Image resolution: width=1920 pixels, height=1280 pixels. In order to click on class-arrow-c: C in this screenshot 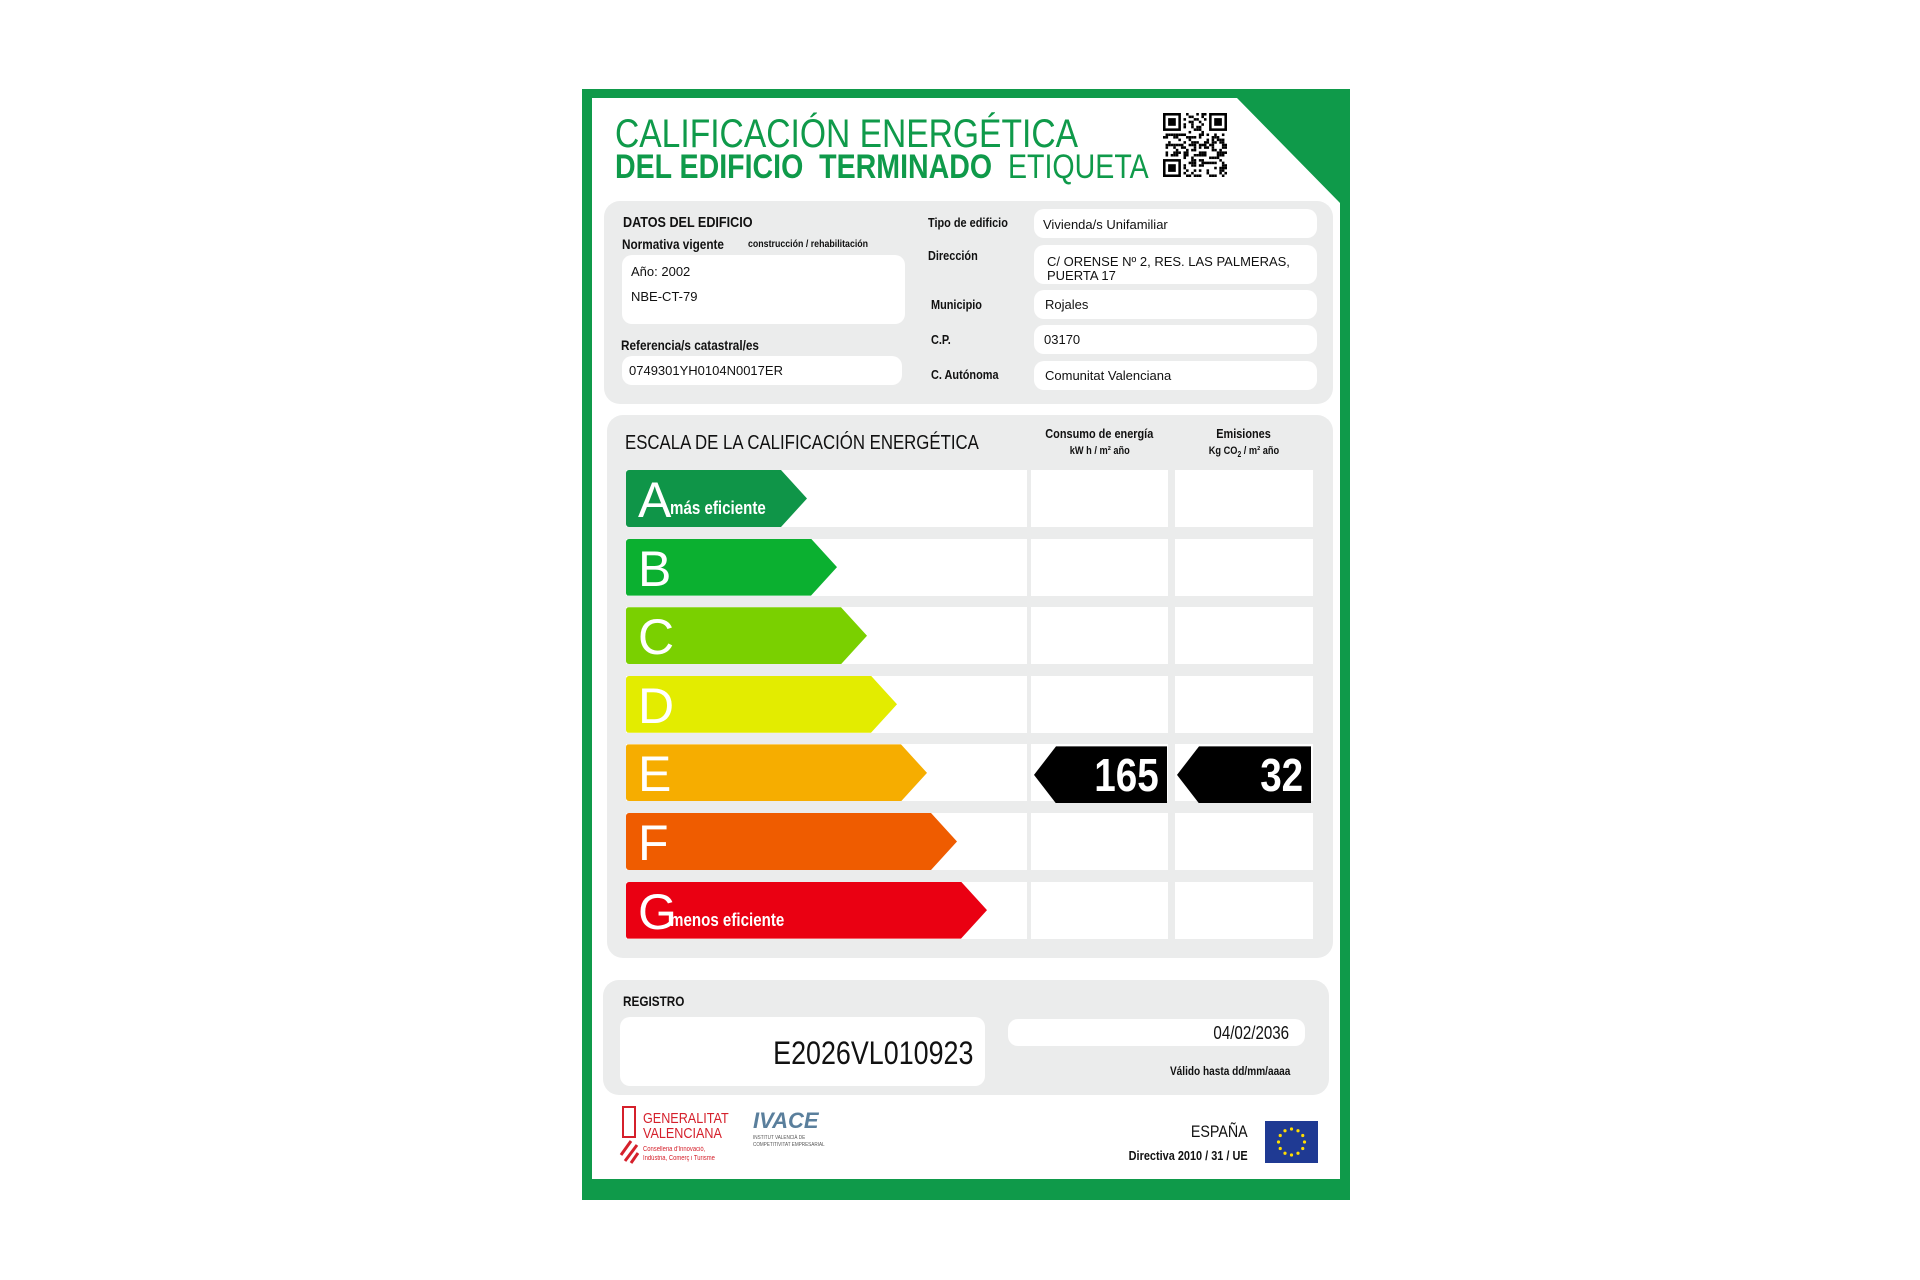, I will do `click(746, 635)`.